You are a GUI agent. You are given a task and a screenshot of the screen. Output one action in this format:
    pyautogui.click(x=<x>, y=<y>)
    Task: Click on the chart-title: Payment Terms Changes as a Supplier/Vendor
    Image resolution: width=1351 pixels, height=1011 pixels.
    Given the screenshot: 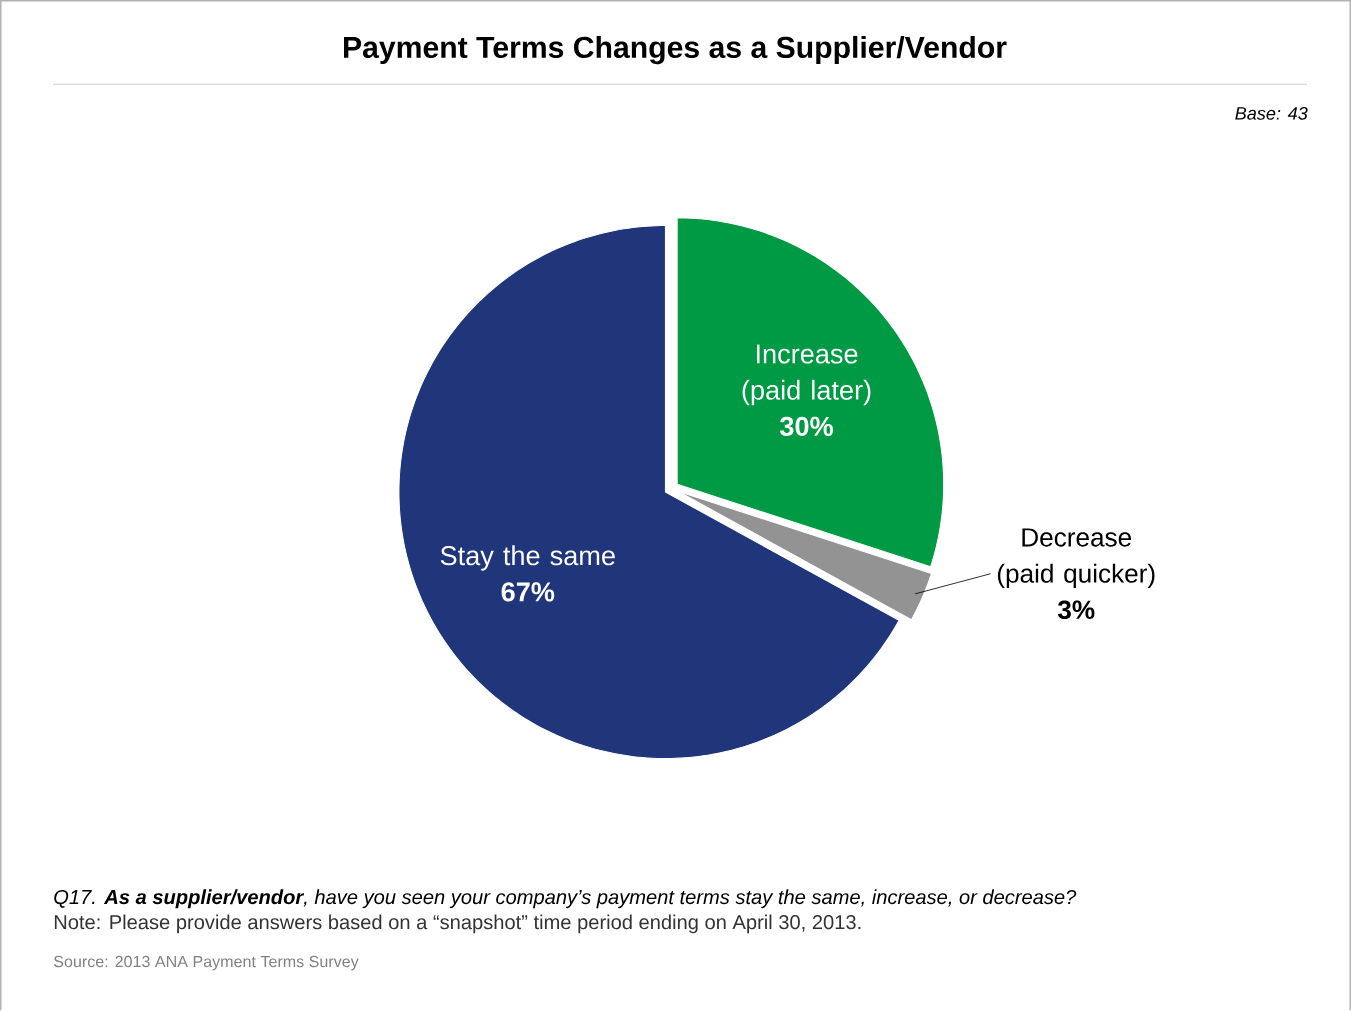 What is the action you would take?
    pyautogui.click(x=675, y=50)
    